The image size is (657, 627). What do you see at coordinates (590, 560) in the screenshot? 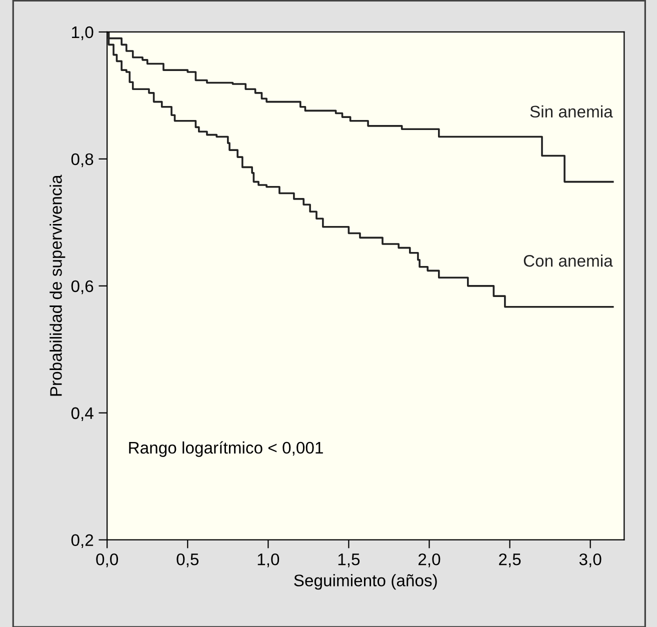
I see `x-tick-label: 3,0` at bounding box center [590, 560].